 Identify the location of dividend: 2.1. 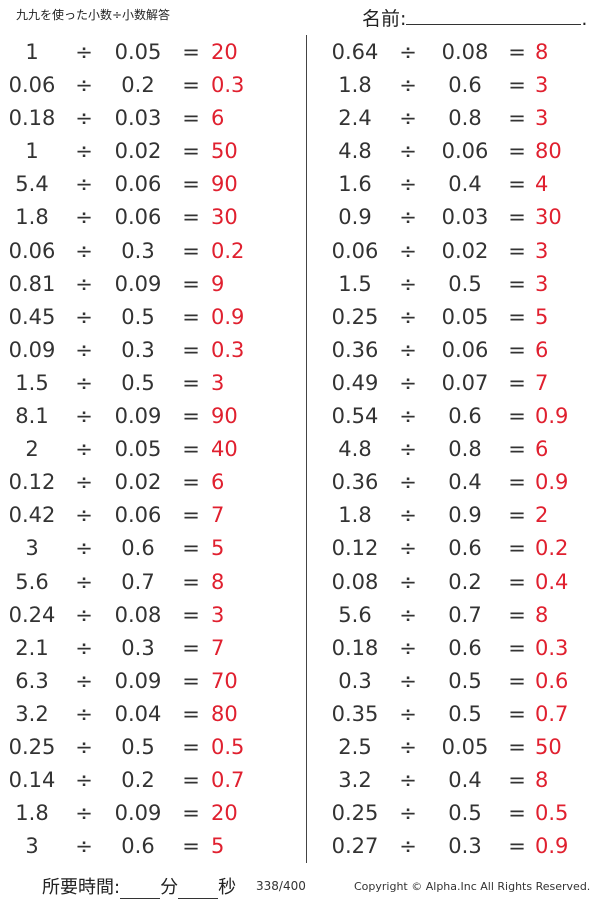
(32, 647).